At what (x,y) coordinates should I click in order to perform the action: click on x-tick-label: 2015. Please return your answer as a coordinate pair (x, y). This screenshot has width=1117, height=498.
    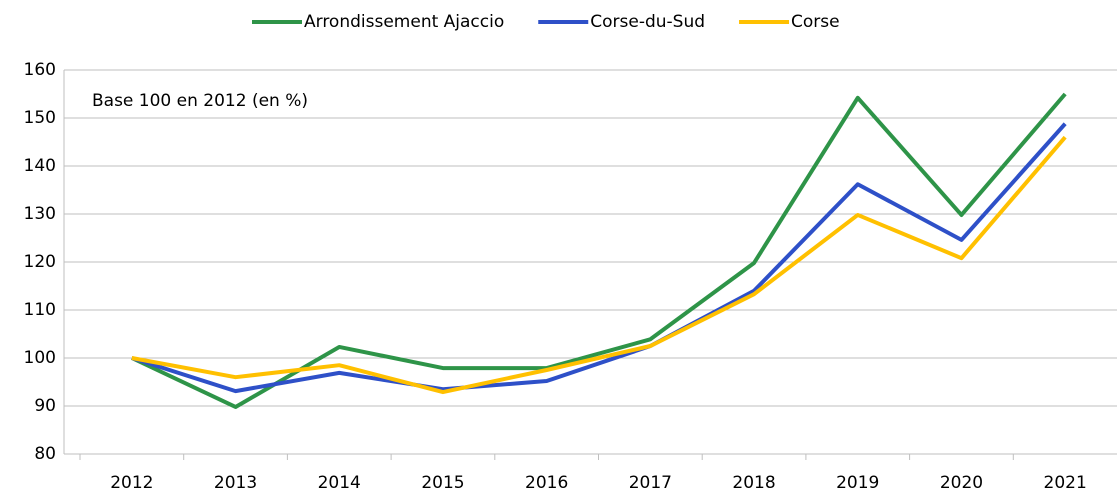
    Looking at the image, I should click on (442, 483).